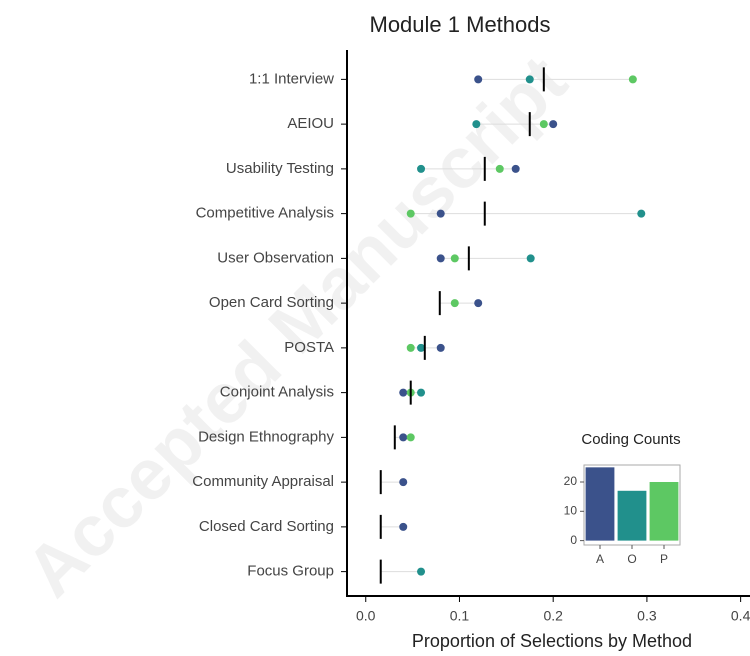 The image size is (750, 656). Describe the element at coordinates (280, 168) in the screenshot. I see `category-label: Usability Testing` at that location.